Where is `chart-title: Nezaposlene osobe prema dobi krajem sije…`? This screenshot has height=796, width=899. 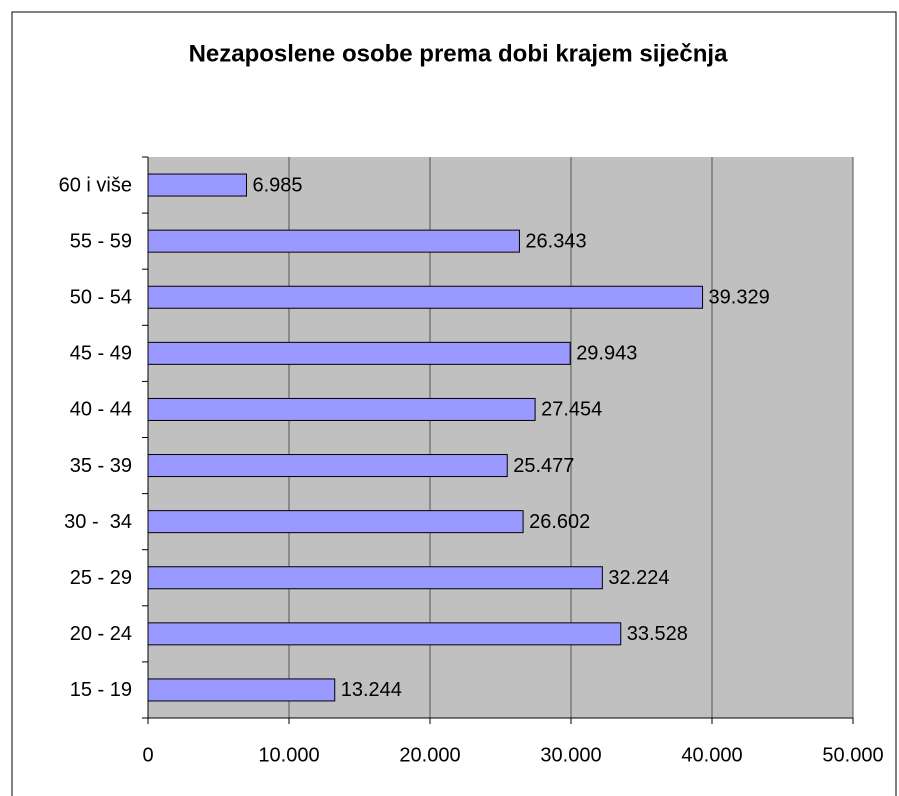
chart-title: Nezaposlene osobe prema dobi krajem sije… is located at coordinates (459, 53).